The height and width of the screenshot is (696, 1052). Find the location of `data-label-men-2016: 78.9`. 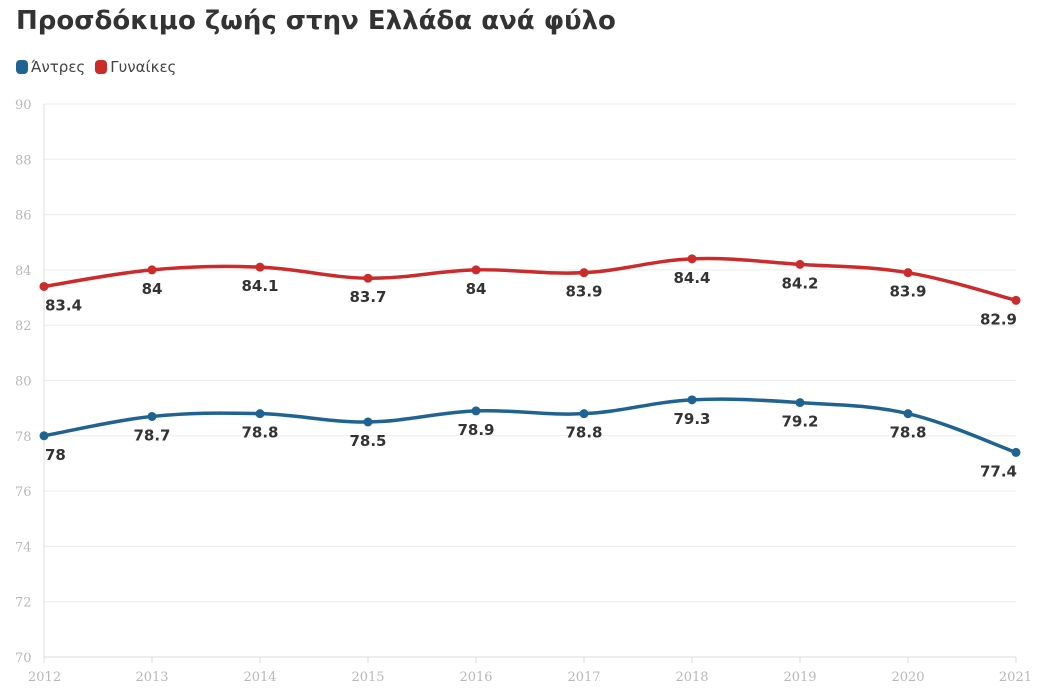

data-label-men-2016: 78.9 is located at coordinates (475, 430).